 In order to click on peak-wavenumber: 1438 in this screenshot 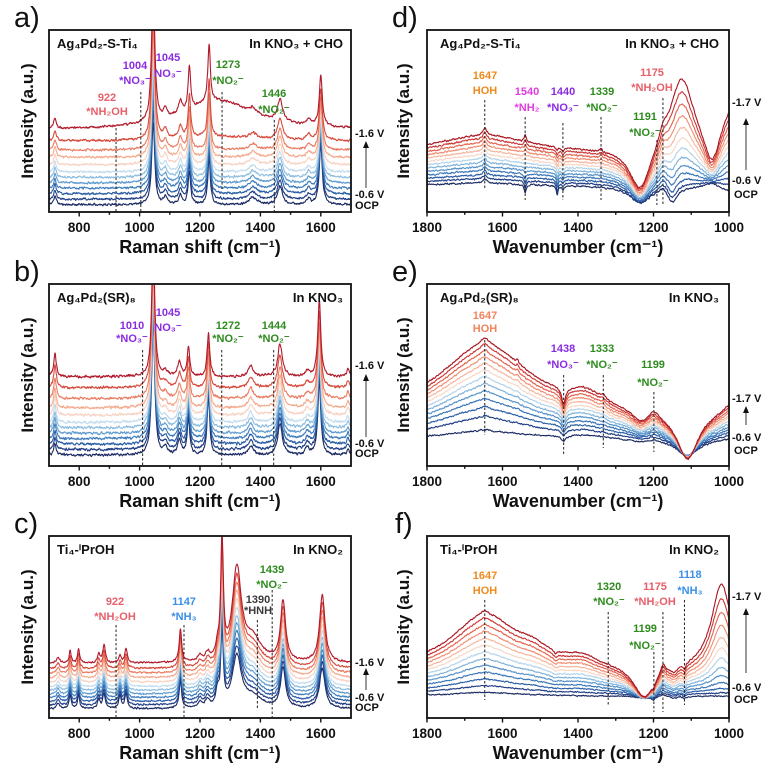, I will do `click(563, 349)`.